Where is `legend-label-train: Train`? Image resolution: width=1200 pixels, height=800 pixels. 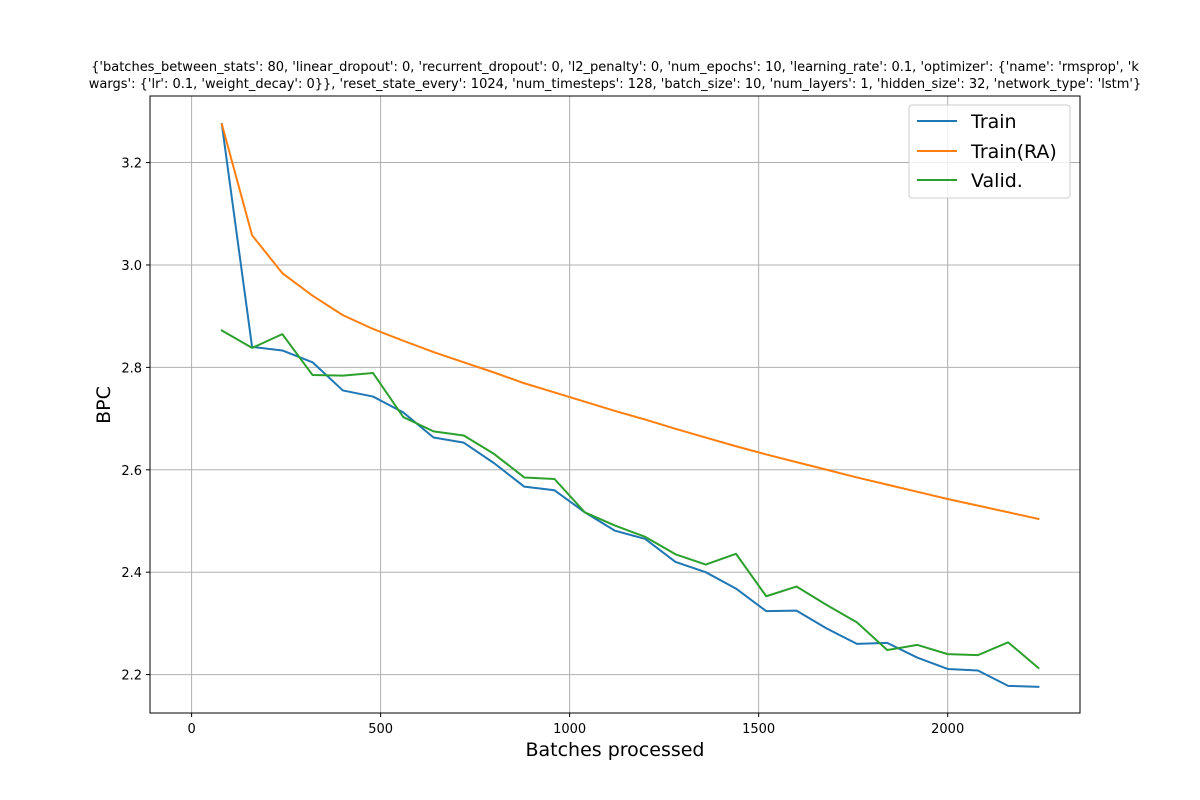
legend-label-train: Train is located at coordinates (993, 122).